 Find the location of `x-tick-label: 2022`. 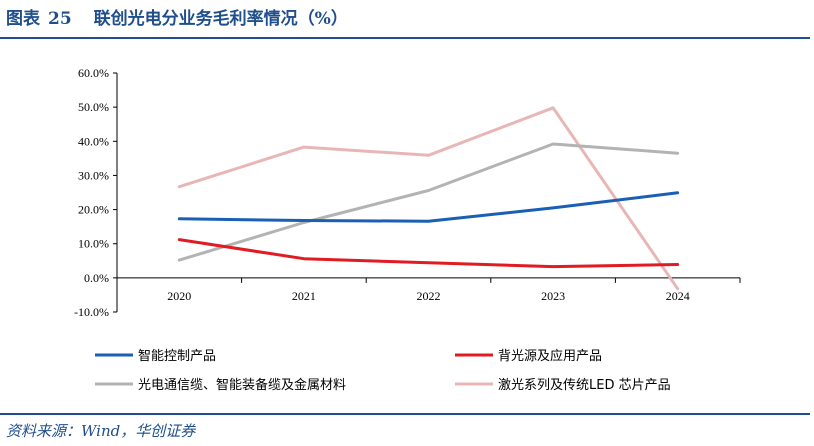

x-tick-label: 2022 is located at coordinates (429, 296).